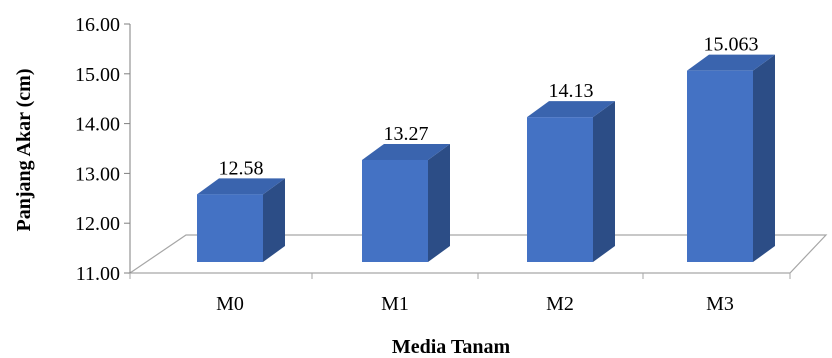 The image size is (832, 358). What do you see at coordinates (395, 304) in the screenshot?
I see `x-tick-label: M1` at bounding box center [395, 304].